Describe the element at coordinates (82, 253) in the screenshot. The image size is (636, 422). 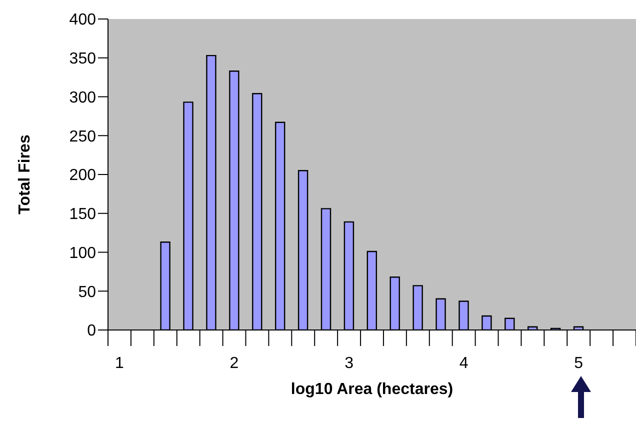
I see `y-tick-label: 100` at that location.